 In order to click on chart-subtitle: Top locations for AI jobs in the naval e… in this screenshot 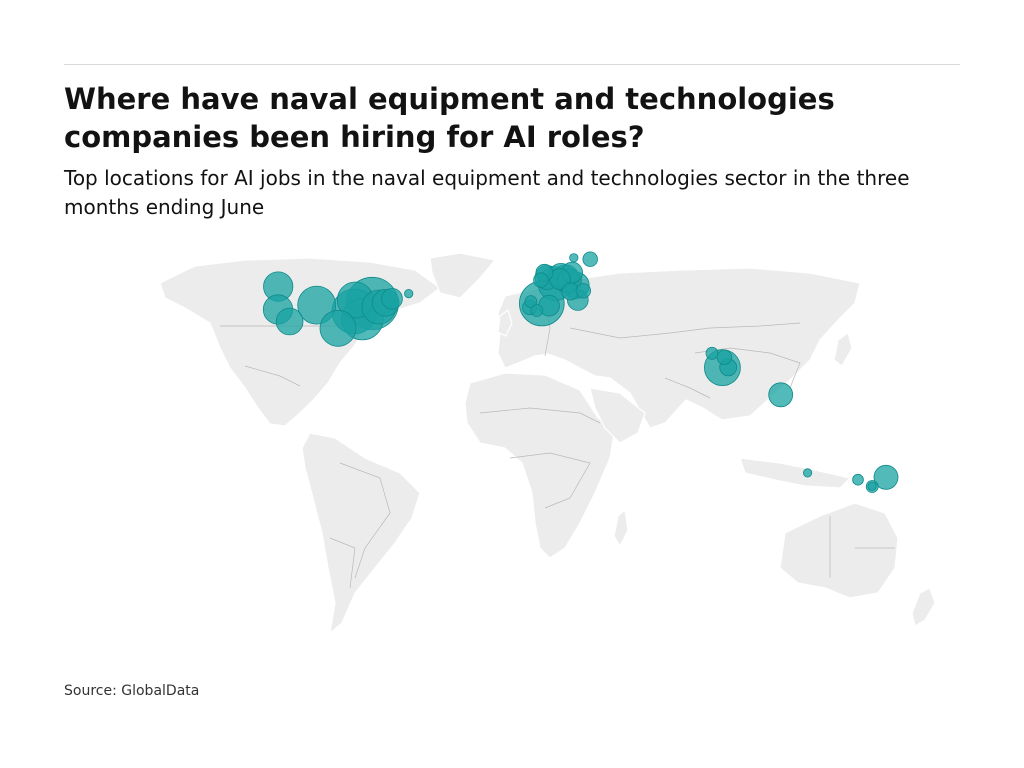, I will do `click(487, 192)`.